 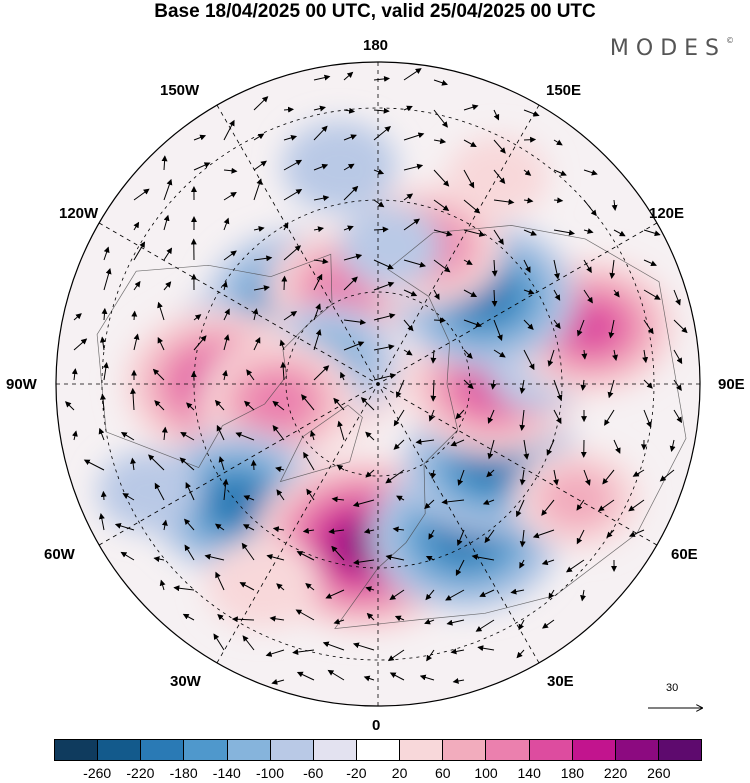 What do you see at coordinates (684, 554) in the screenshot?
I see `lon-label-60e: 60E` at bounding box center [684, 554].